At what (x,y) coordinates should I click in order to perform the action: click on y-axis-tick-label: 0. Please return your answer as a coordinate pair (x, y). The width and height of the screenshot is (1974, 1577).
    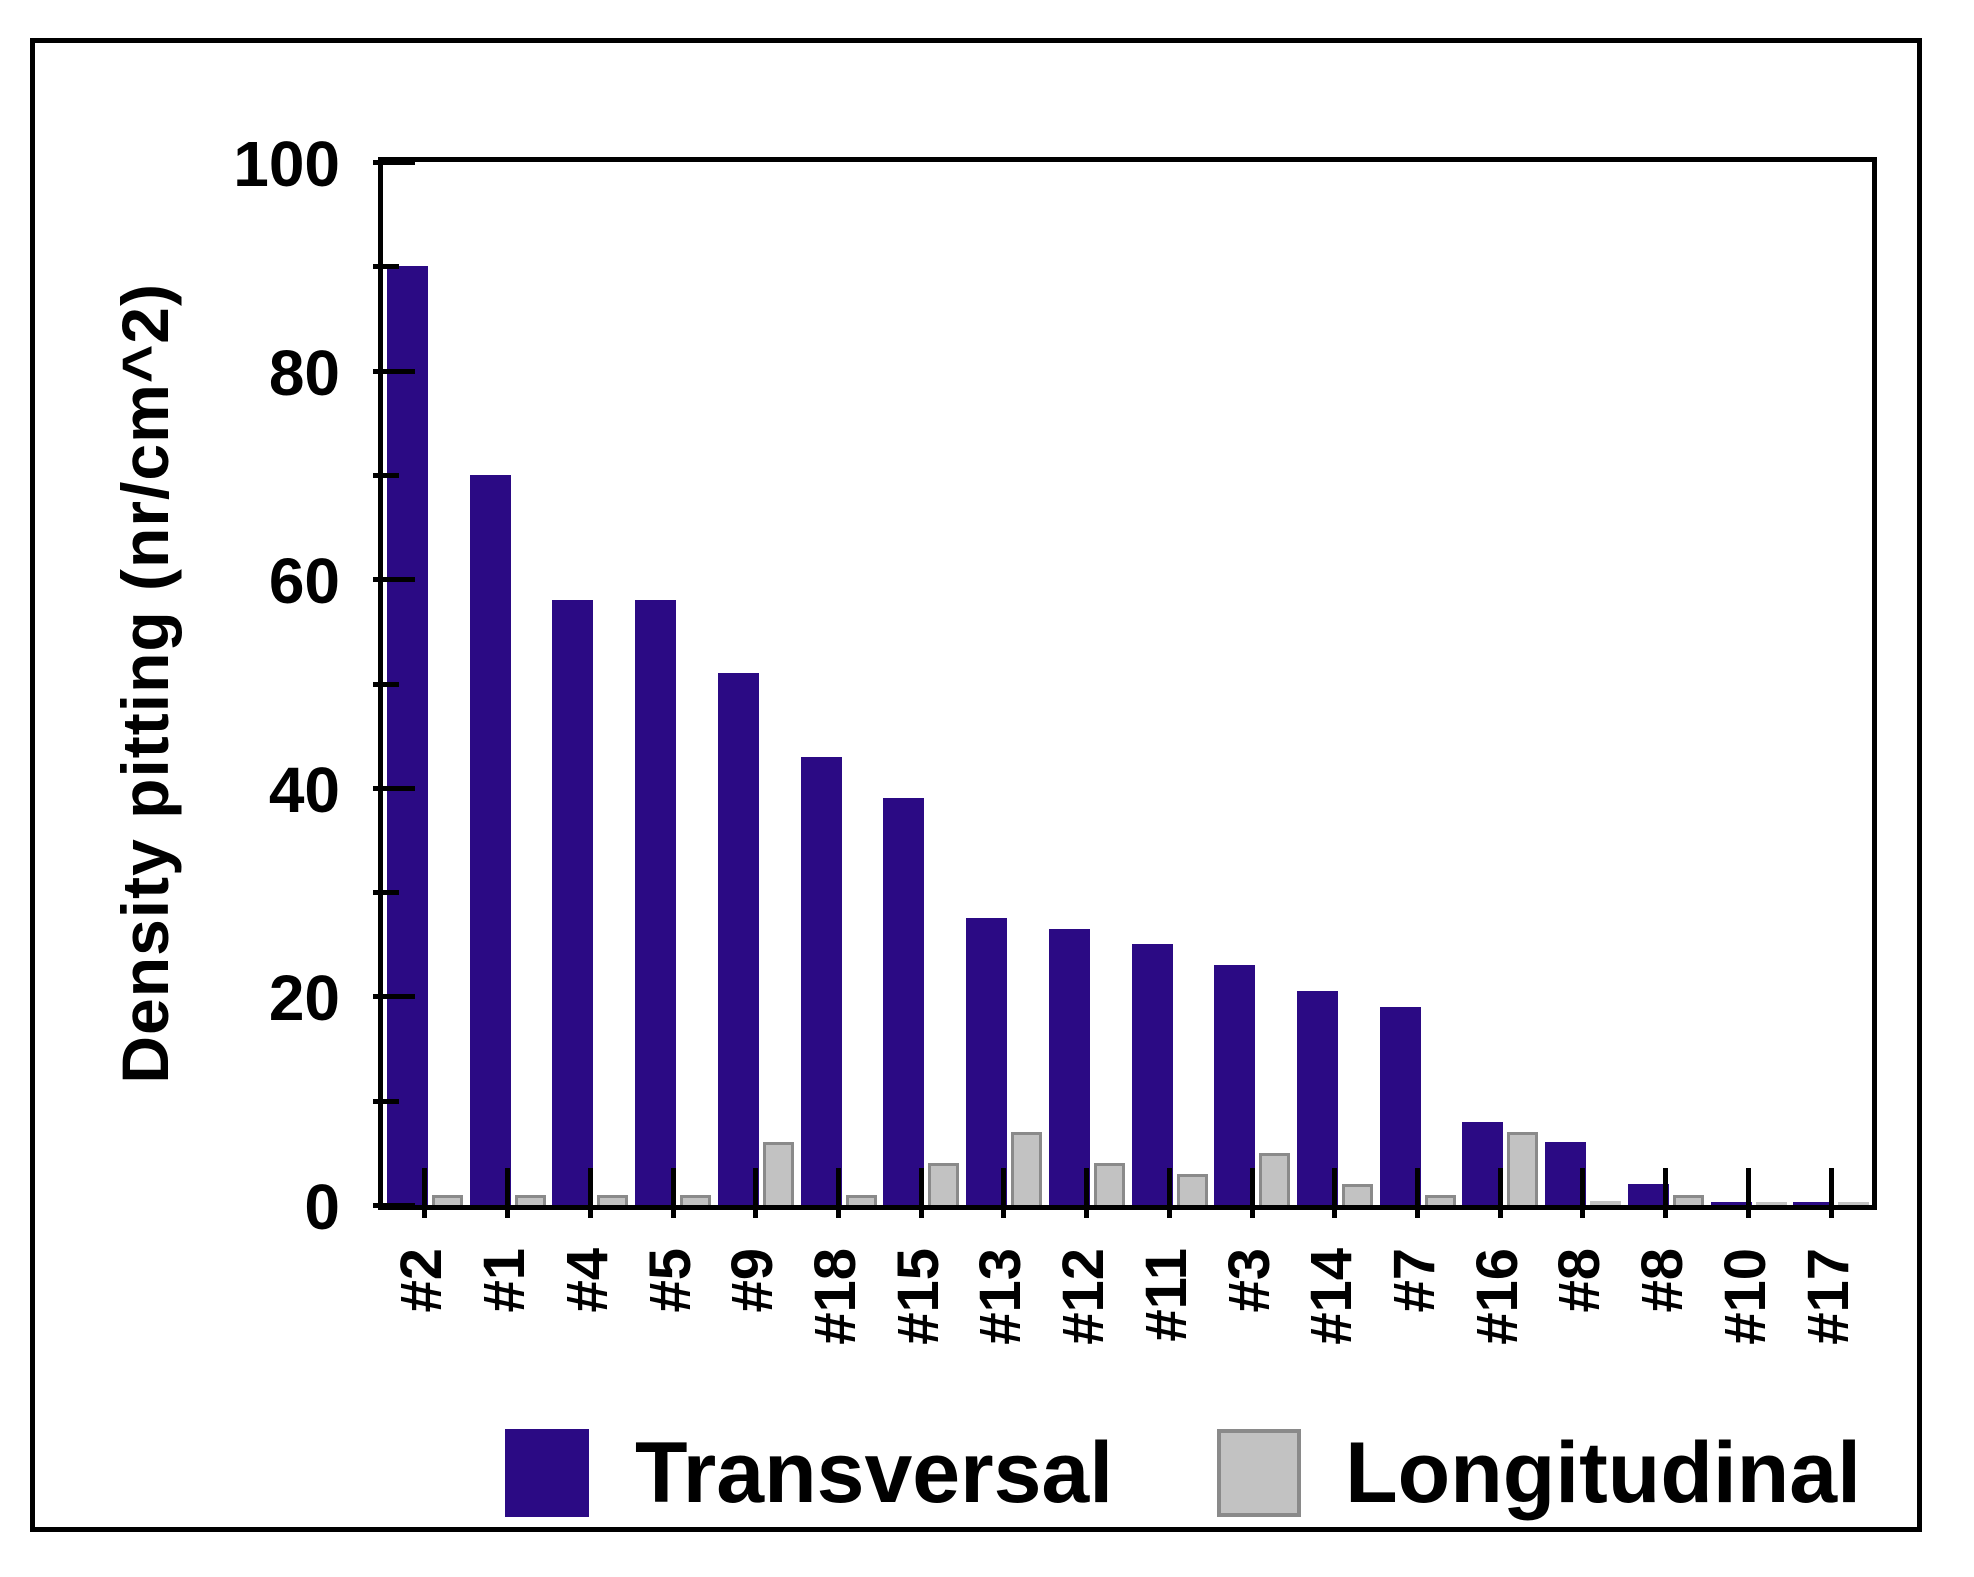
    Looking at the image, I should click on (322, 1207).